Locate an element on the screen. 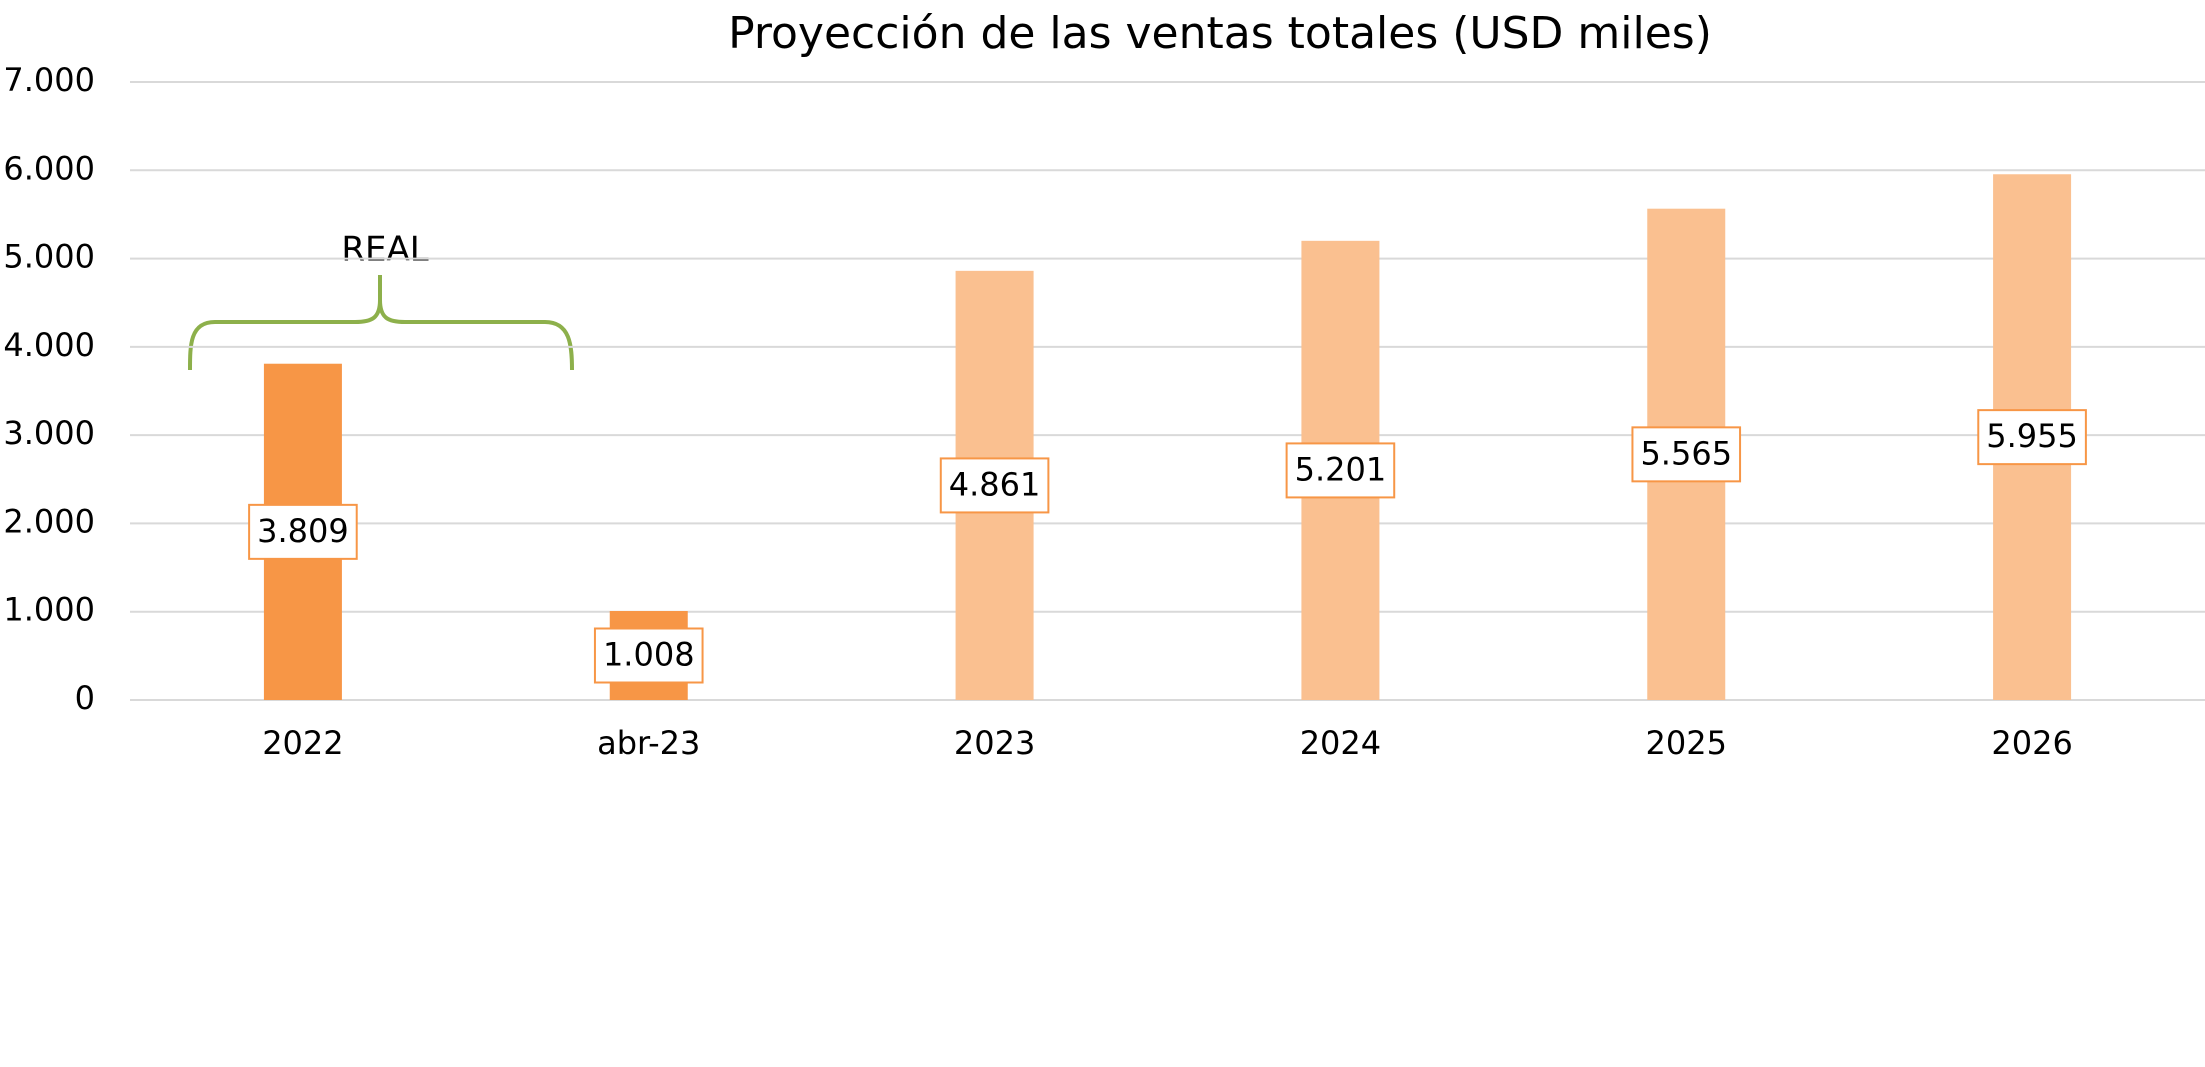  y-tick-label: 4.000 is located at coordinates (49, 345).